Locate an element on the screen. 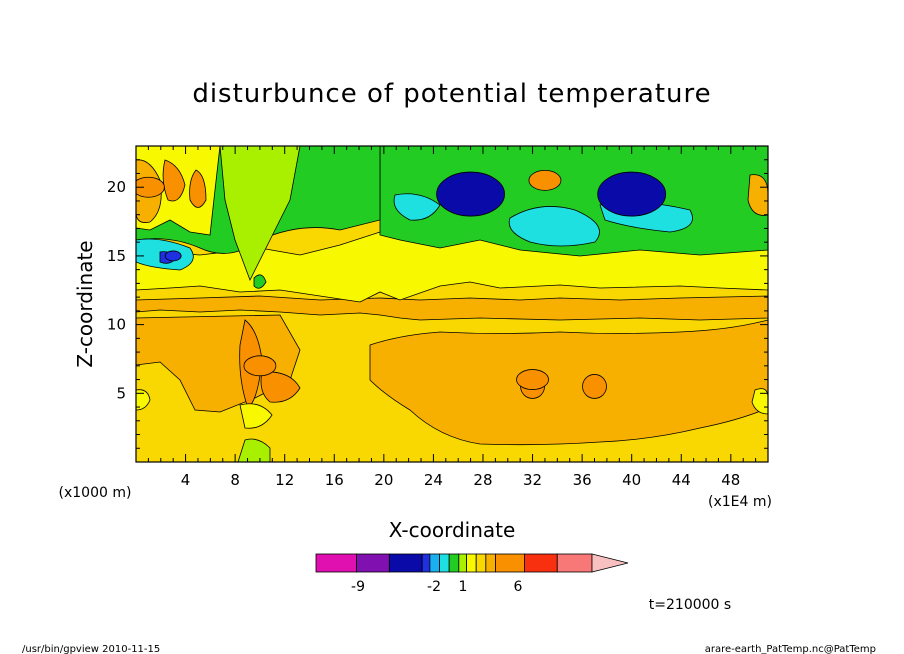  x-tick-label: 40 is located at coordinates (631, 480).